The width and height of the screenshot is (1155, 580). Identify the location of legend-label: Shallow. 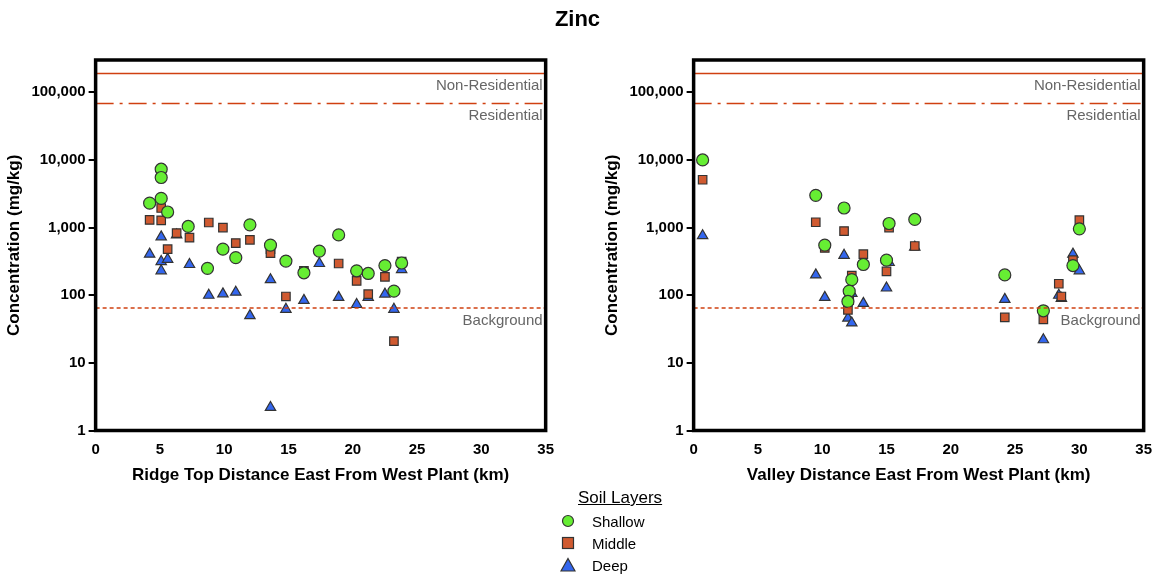
(618, 521).